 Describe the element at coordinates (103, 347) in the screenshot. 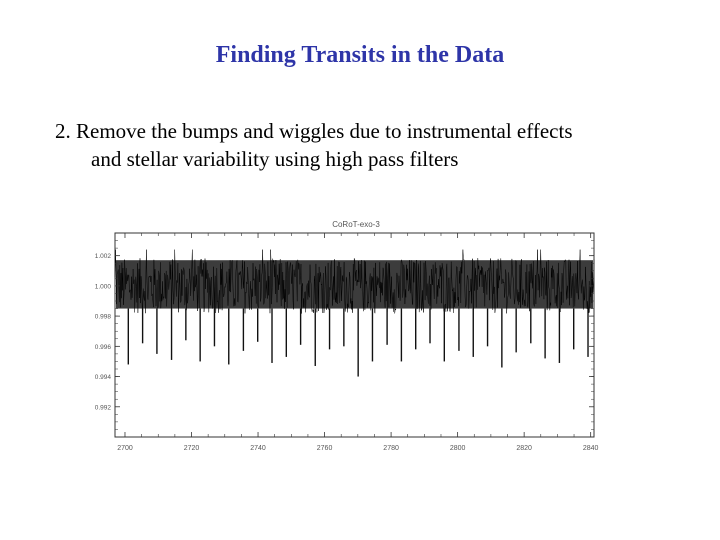

I see `y-tick-label: 0.996` at that location.